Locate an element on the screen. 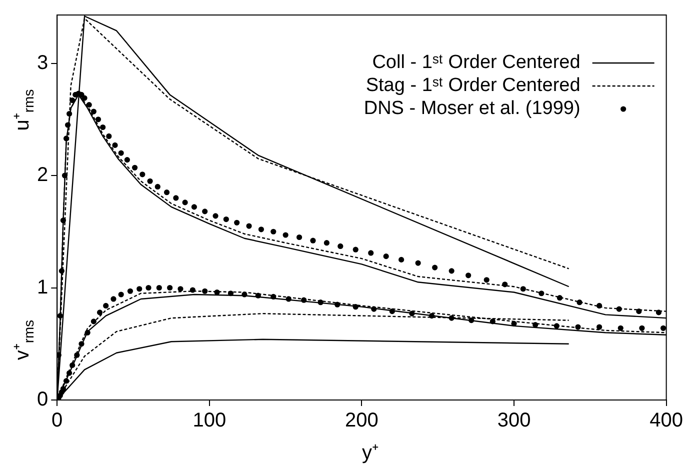 This screenshot has height=476, width=686. x-tick-label: 200 is located at coordinates (361, 421).